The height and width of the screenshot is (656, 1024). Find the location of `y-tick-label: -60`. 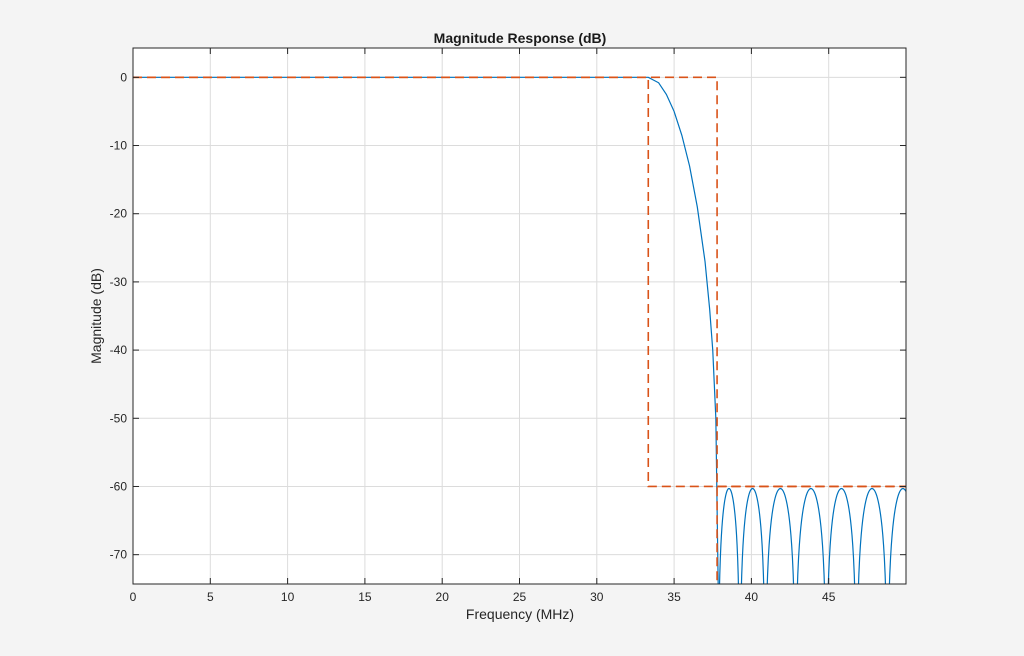

y-tick-label: -60 is located at coordinates (119, 486).